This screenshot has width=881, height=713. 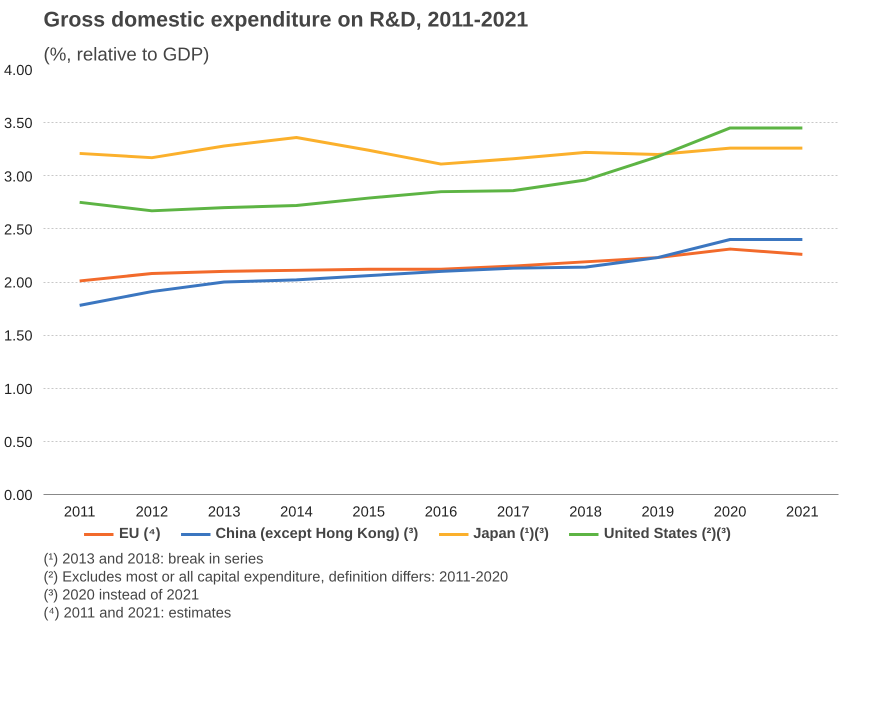 I want to click on y-tick-label: 1.00, so click(x=18, y=390).